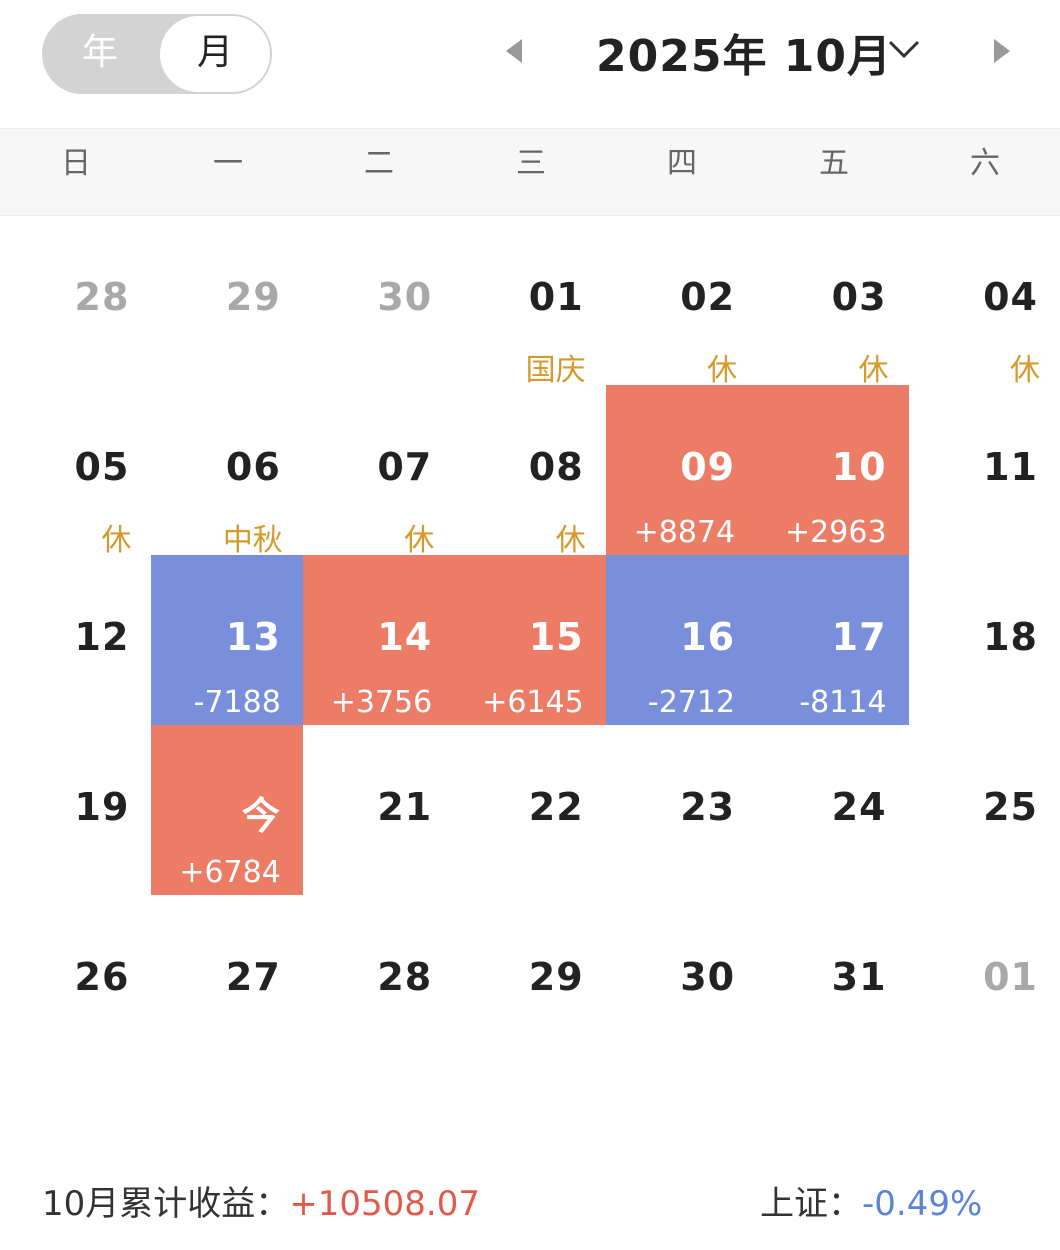 This screenshot has height=1250, width=1060. Describe the element at coordinates (832, 301) in the screenshot. I see `calendar-day: 03 休` at that location.